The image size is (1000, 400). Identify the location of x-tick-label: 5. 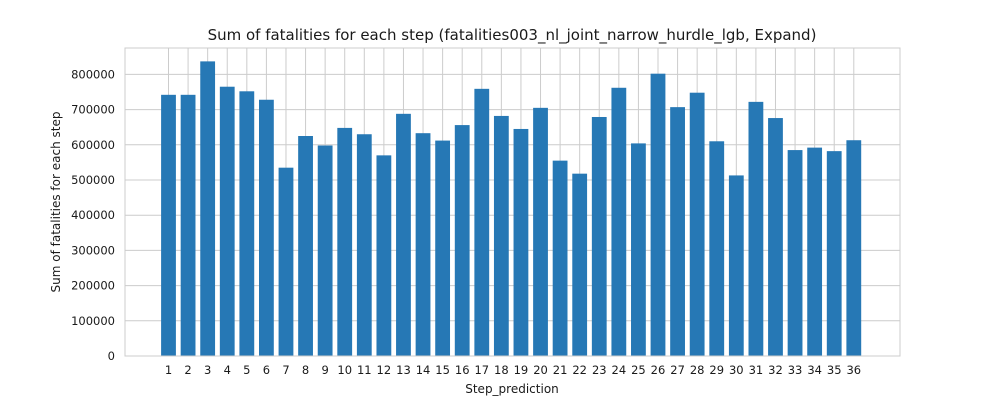
(246, 370).